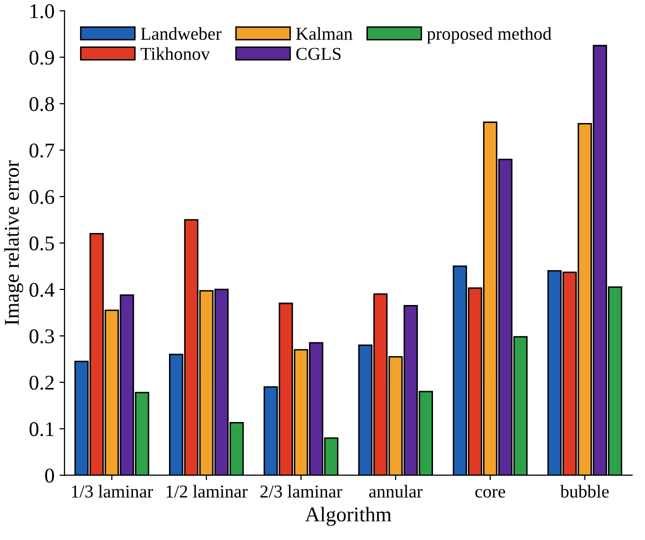 Image resolution: width=645 pixels, height=540 pixels. What do you see at coordinates (113, 491) in the screenshot?
I see `x-tick-label: 1/3 laminar` at bounding box center [113, 491].